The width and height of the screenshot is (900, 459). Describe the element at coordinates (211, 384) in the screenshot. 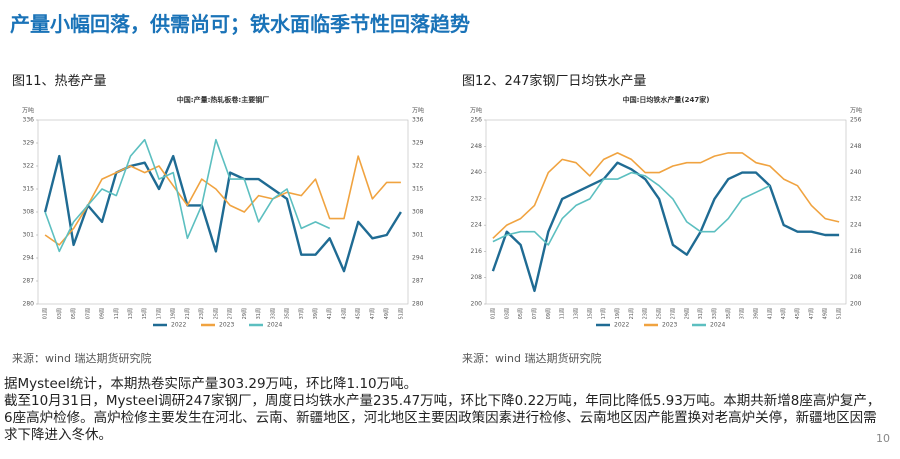

I see `paragraph: 据Mysteel统计，本期热卷实际产量303.29万吨，环比降1.10万吨。` at that location.